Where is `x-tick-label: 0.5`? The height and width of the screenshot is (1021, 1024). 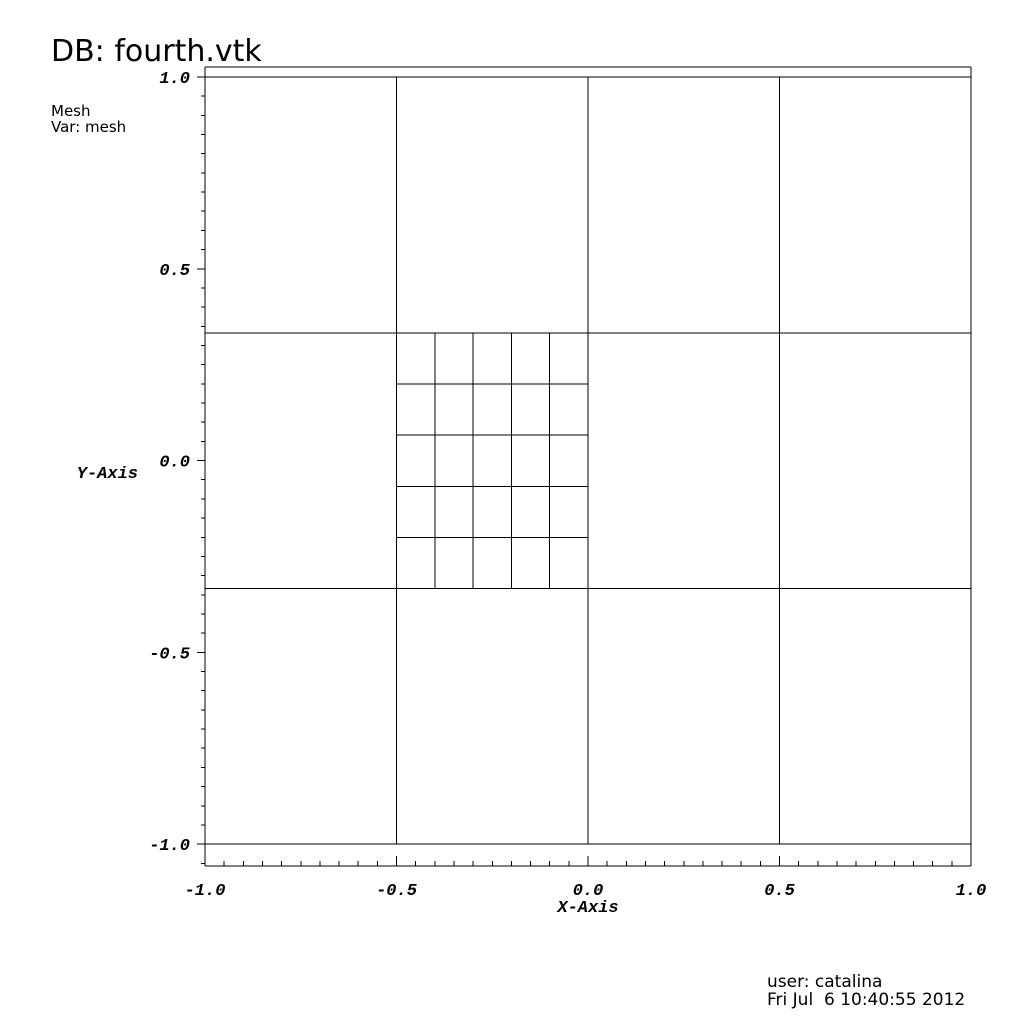 x-tick-label: 0.5 is located at coordinates (779, 891).